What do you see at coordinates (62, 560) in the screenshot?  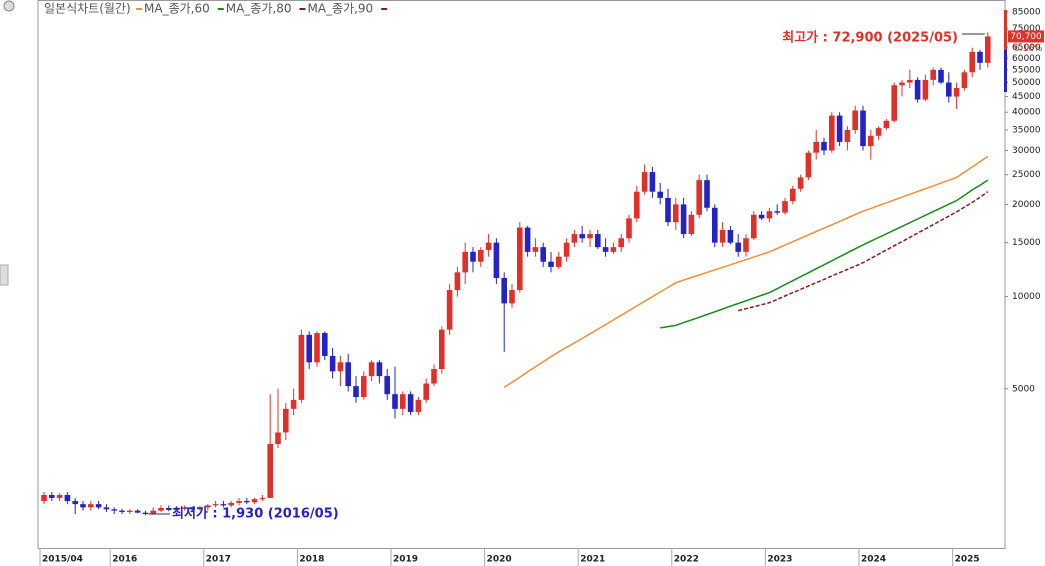 I see `x-tick-label: 2015/04` at bounding box center [62, 560].